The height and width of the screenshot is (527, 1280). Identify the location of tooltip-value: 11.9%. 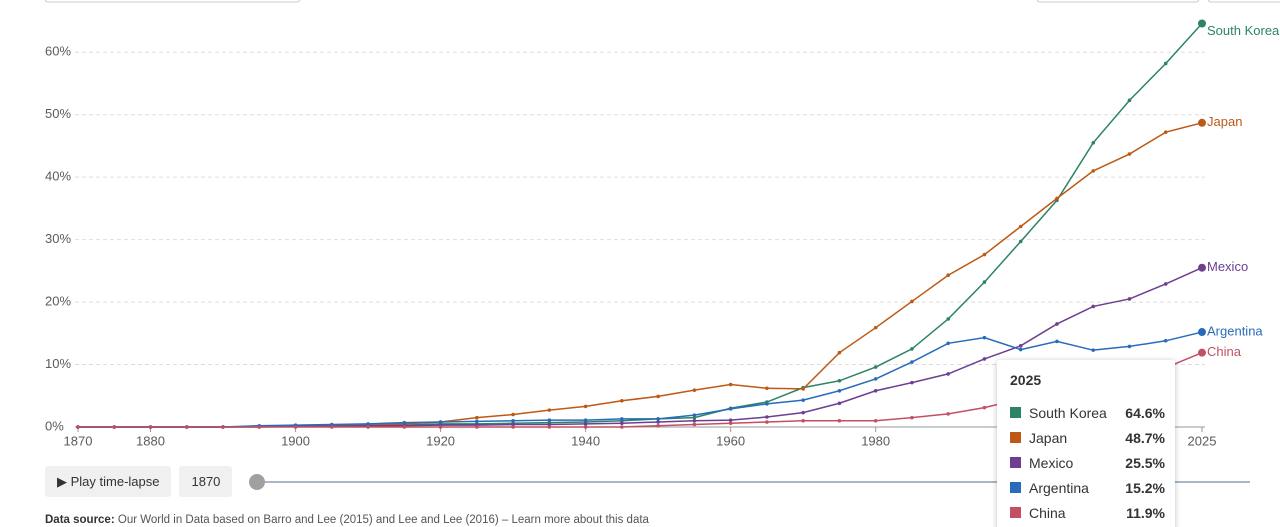
(1145, 512).